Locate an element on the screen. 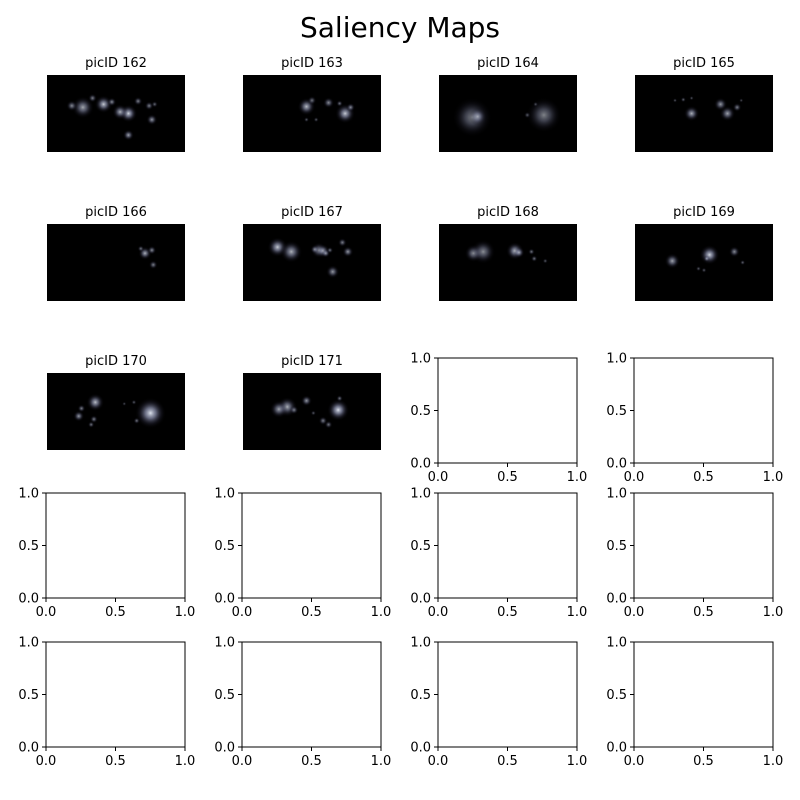  panel-title: picID 162 is located at coordinates (116, 63).